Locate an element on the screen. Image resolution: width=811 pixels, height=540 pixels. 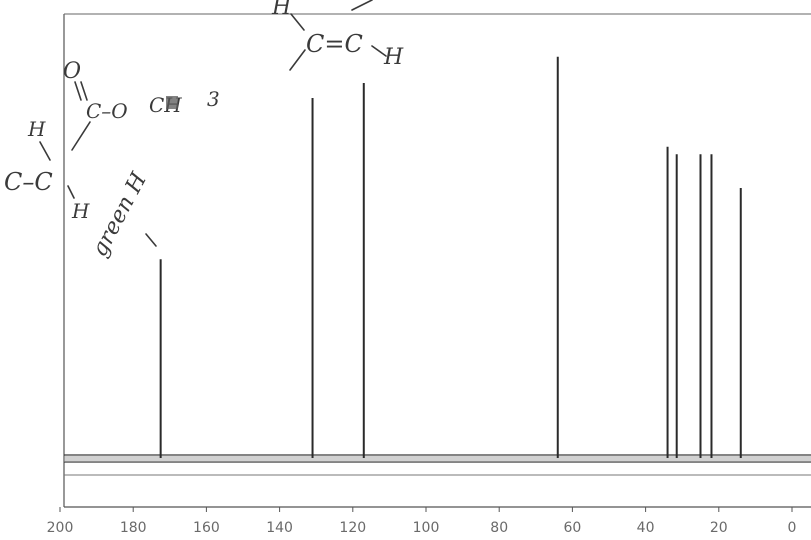
x-tick-label-180: 180 is located at coordinates (133, 528).